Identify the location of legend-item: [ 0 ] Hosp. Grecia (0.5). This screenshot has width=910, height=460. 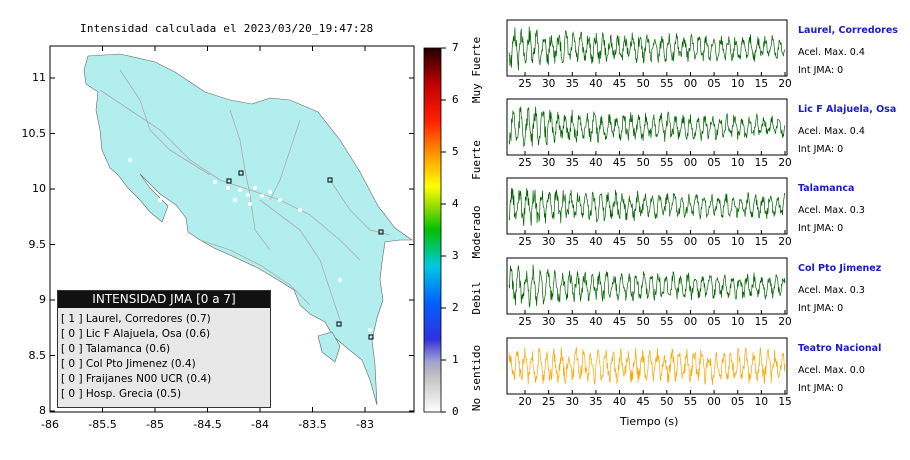
(121, 394).